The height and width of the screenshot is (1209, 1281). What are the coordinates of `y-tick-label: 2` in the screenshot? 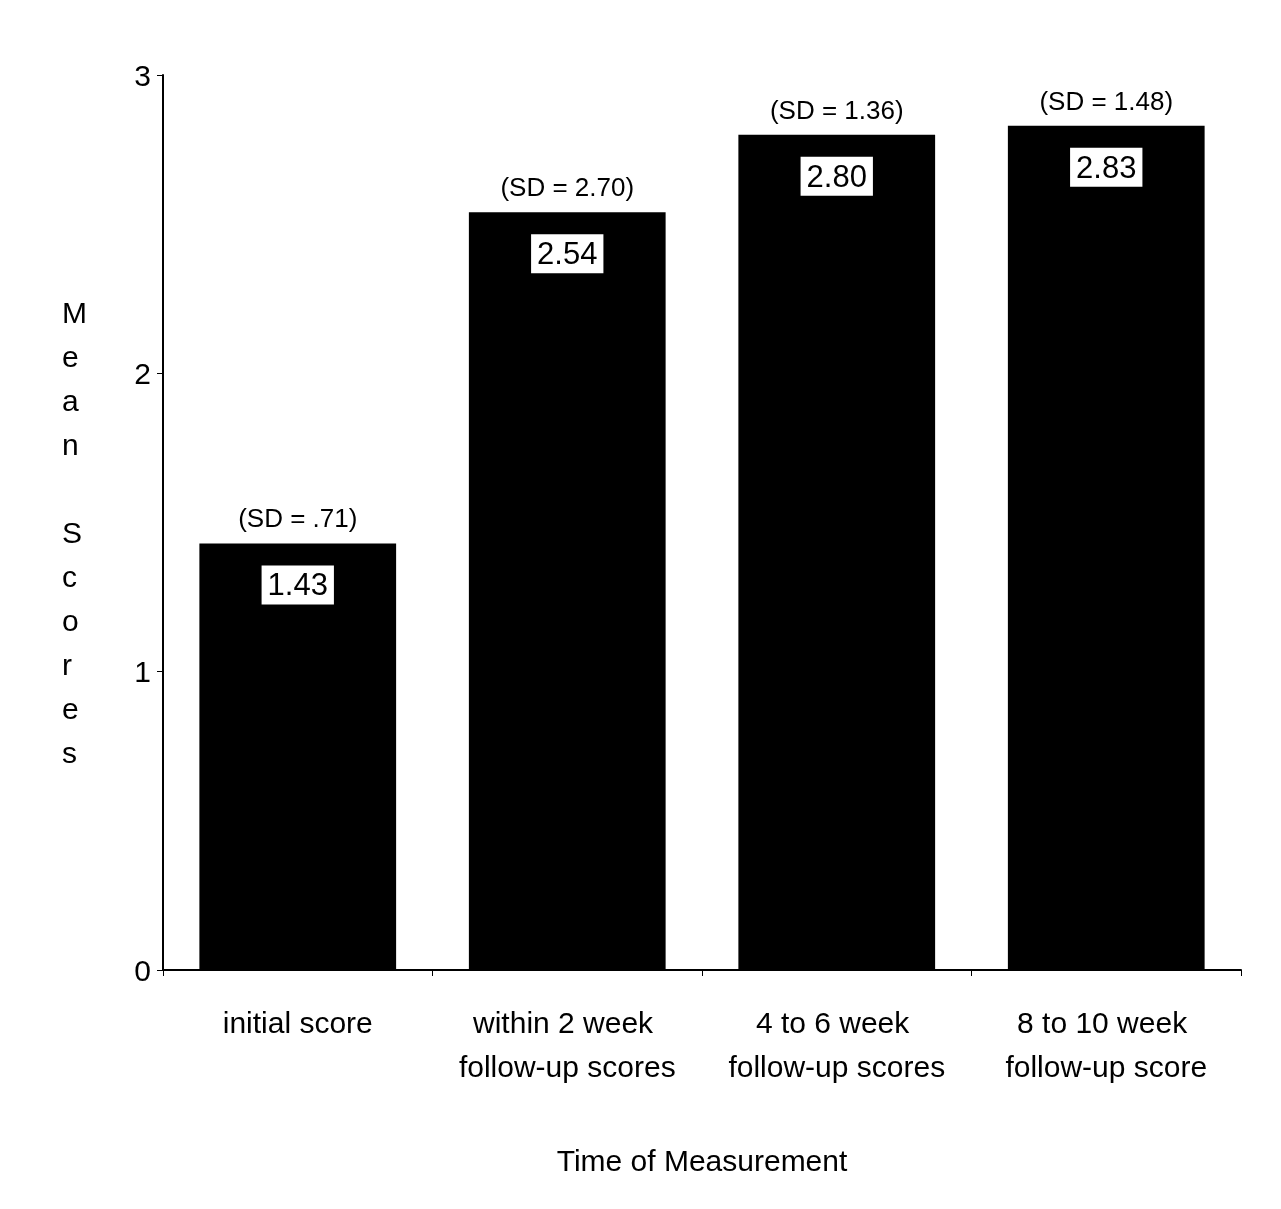 It's located at (142, 373).